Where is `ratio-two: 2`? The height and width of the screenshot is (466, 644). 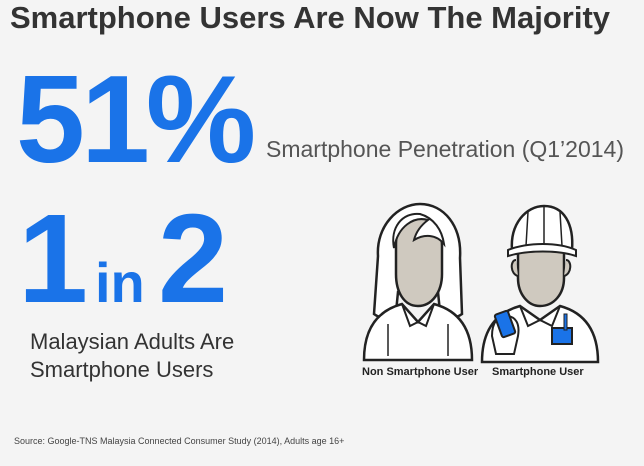
ratio-two: 2 is located at coordinates (193, 258).